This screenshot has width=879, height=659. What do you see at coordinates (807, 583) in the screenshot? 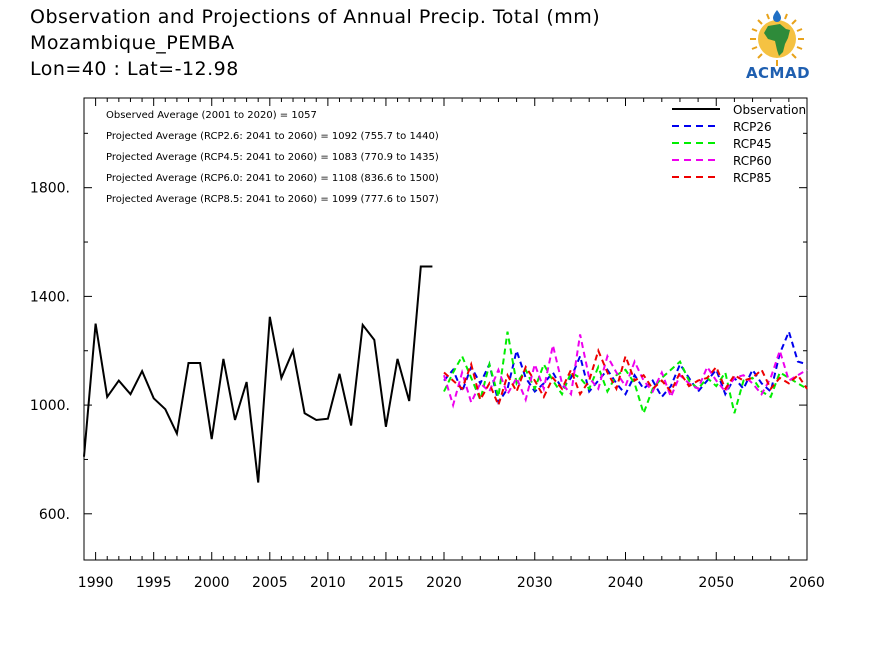
I see `x-tick-label: 2060` at bounding box center [807, 583].